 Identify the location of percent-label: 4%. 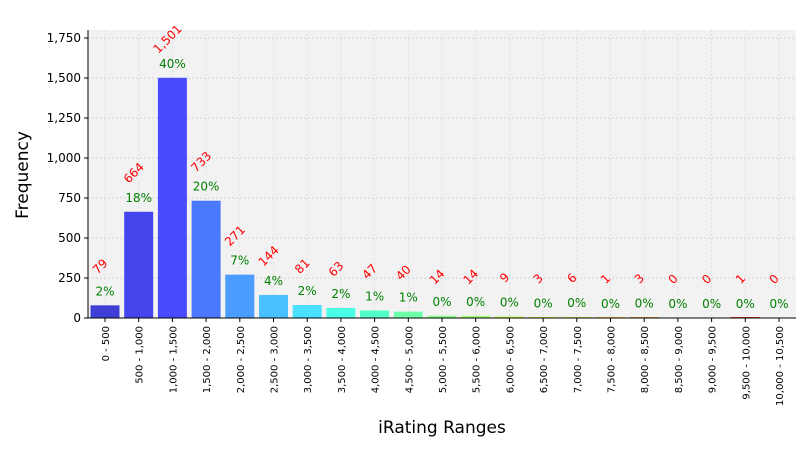
(273, 281).